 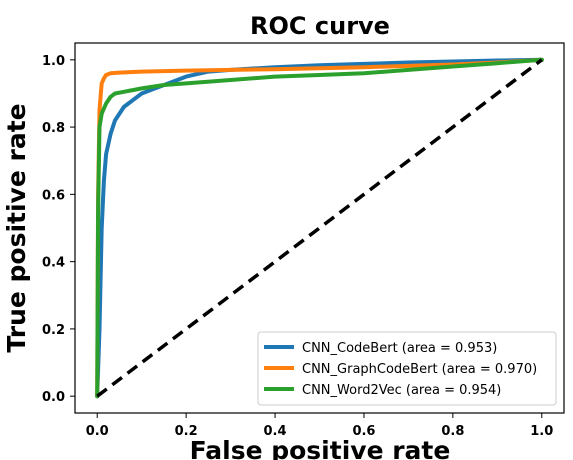 I want to click on x-tick-label: 0.2, so click(x=186, y=431).